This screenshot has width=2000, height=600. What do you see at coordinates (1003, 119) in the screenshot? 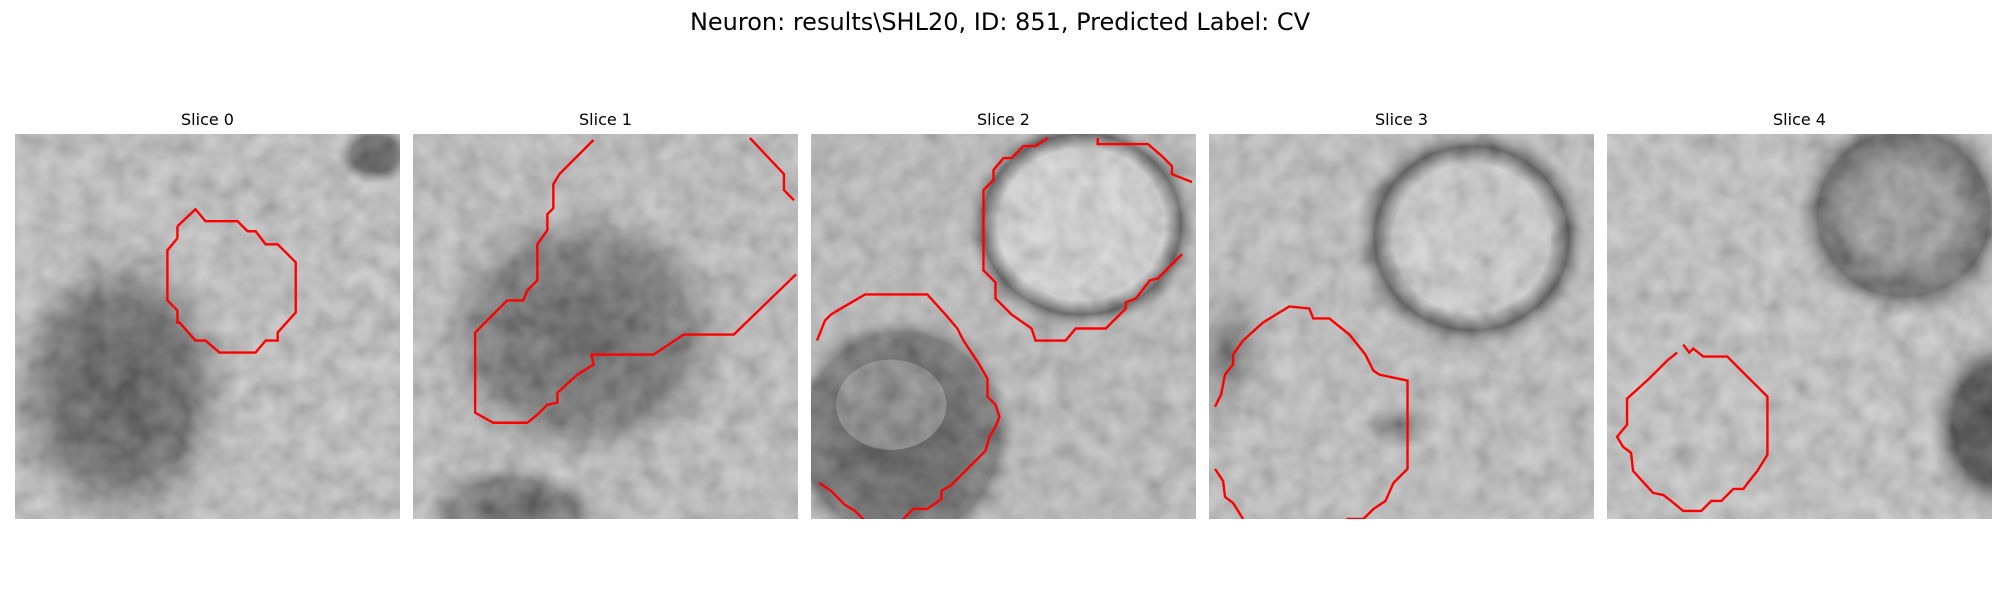
I see `slice-title: Slice 2` at bounding box center [1003, 119].